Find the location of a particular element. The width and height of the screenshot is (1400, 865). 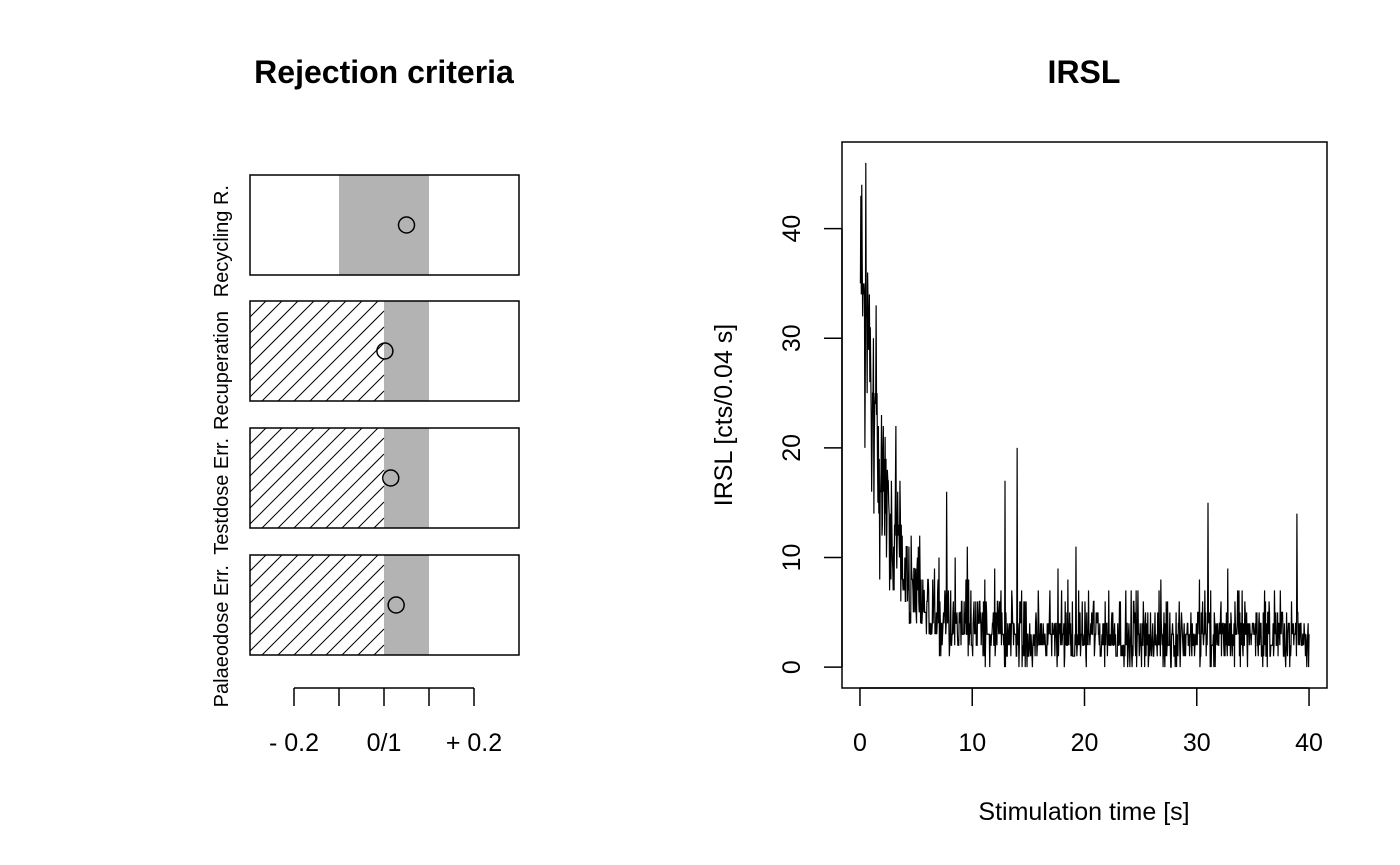

criteria-x-axis: - 0.2 0/1 + 0.2 is located at coordinates (385, 722).